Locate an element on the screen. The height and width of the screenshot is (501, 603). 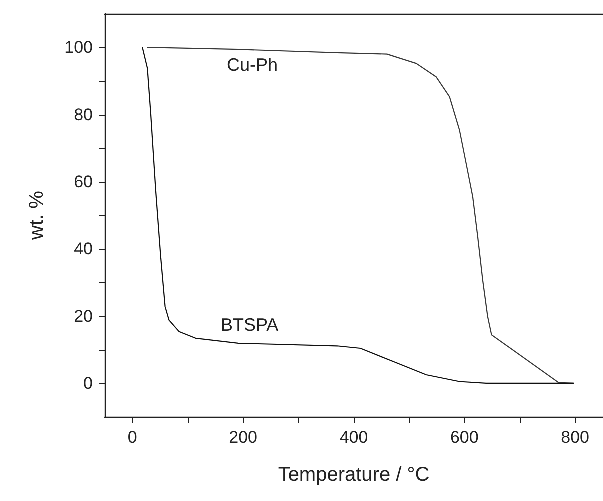
x-tick-label: 600 is located at coordinates (464, 437).